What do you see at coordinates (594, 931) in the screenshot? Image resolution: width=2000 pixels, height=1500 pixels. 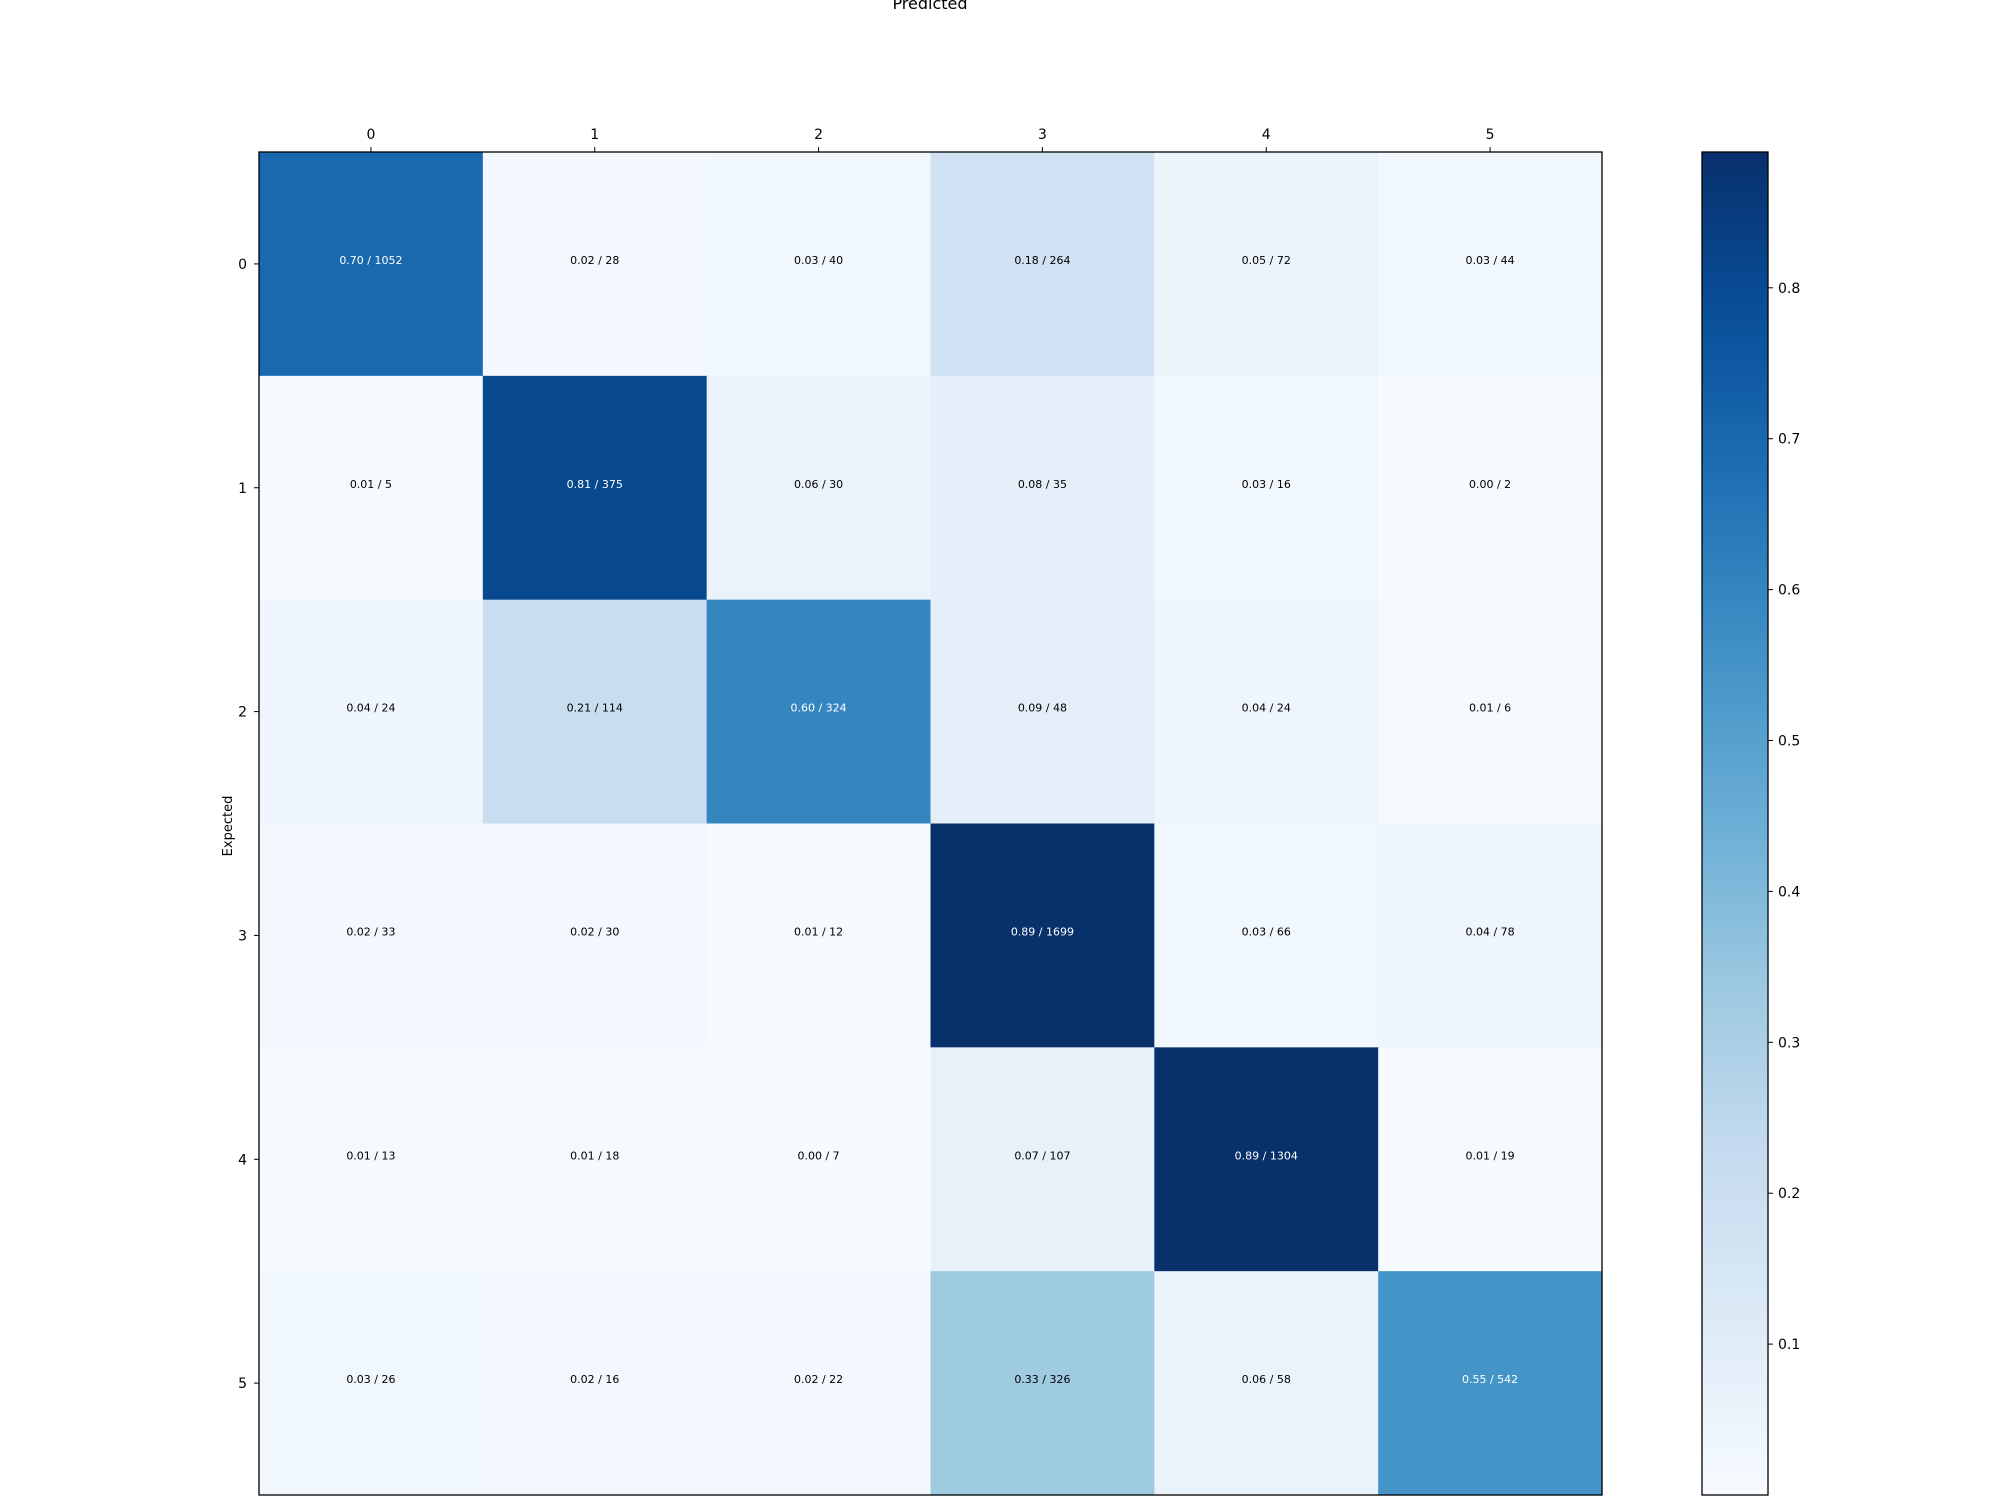 I see `cell-label-r3-c1: 0.02 / 30` at bounding box center [594, 931].